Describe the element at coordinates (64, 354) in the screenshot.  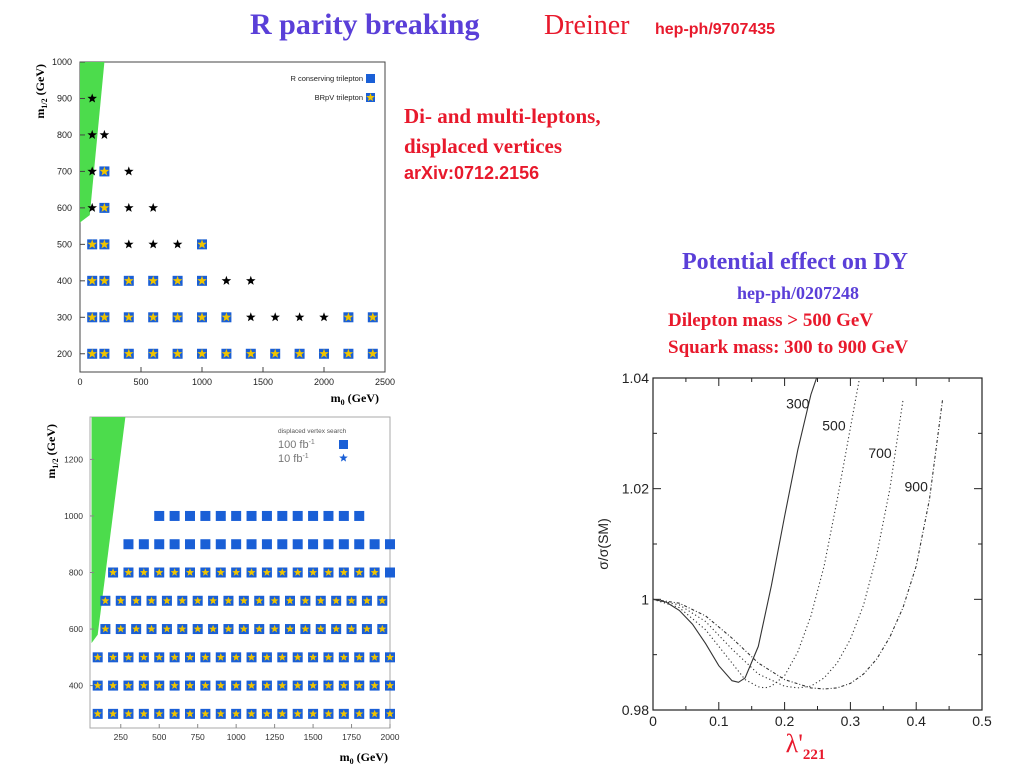
I see `y-tick-label: 200` at that location.